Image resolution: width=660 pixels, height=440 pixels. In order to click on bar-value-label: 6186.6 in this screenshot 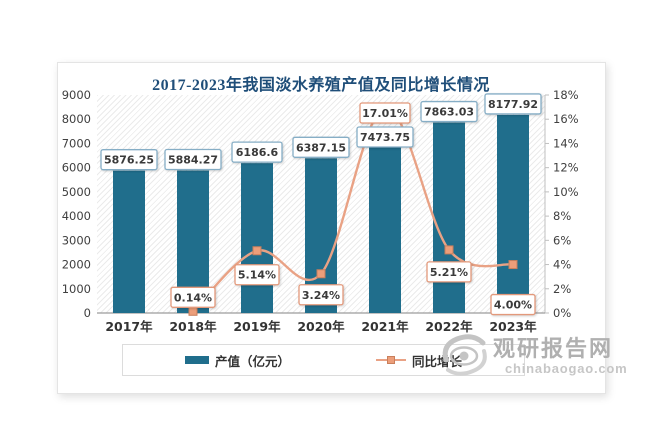, I will do `click(257, 152)`.